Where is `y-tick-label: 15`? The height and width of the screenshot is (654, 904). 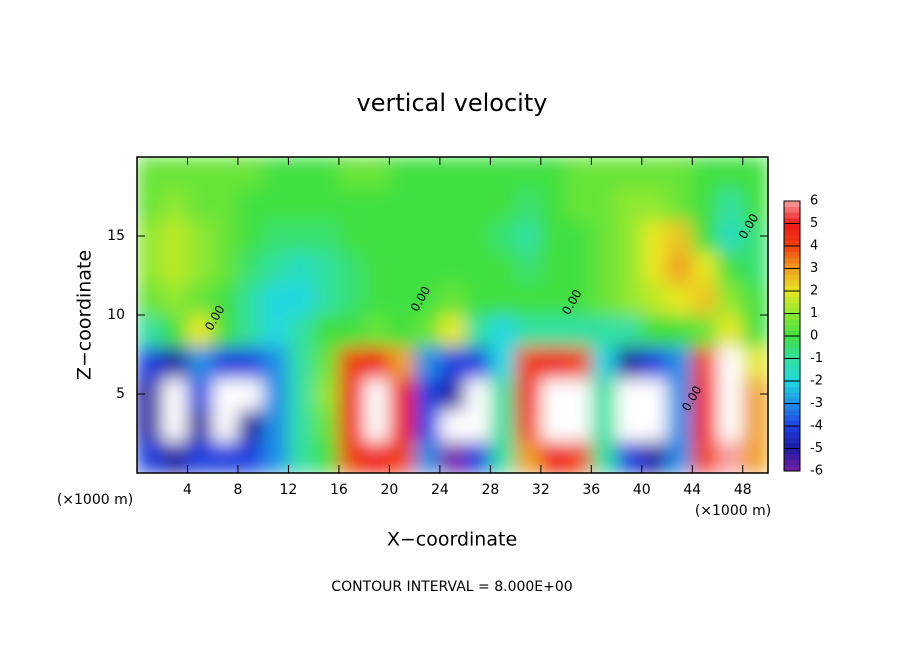
y-tick-label: 15 is located at coordinates (116, 236).